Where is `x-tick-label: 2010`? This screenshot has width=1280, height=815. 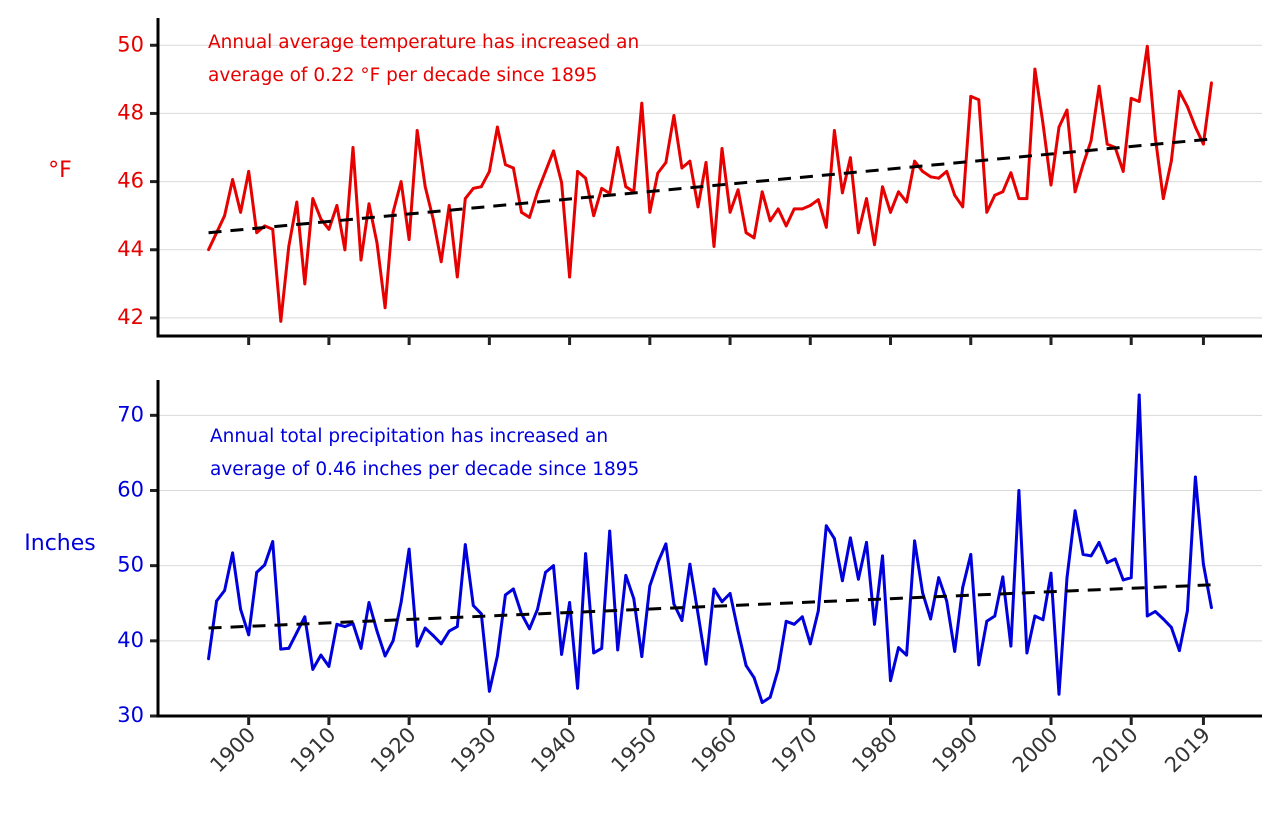 x-tick-label: 2010 is located at coordinates (1115, 750).